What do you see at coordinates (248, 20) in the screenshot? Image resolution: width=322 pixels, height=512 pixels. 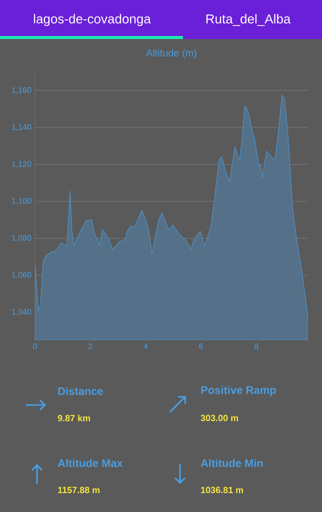 I see `text: Ruta_del_Alba` at bounding box center [248, 20].